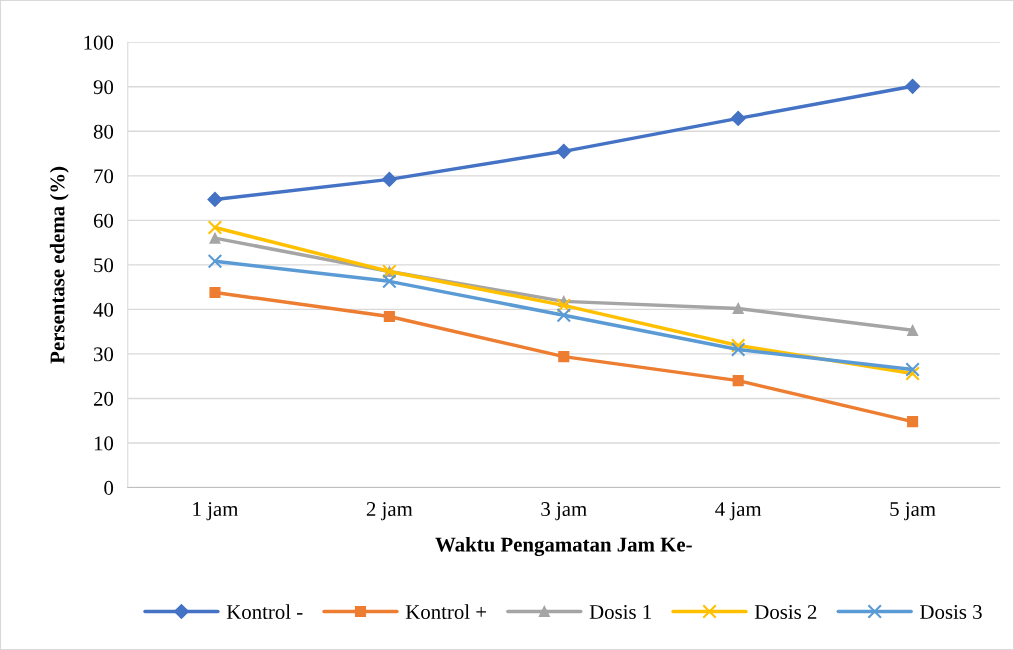 Image resolution: width=1014 pixels, height=650 pixels. What do you see at coordinates (104, 354) in the screenshot?
I see `y-tick-label: 30` at bounding box center [104, 354].